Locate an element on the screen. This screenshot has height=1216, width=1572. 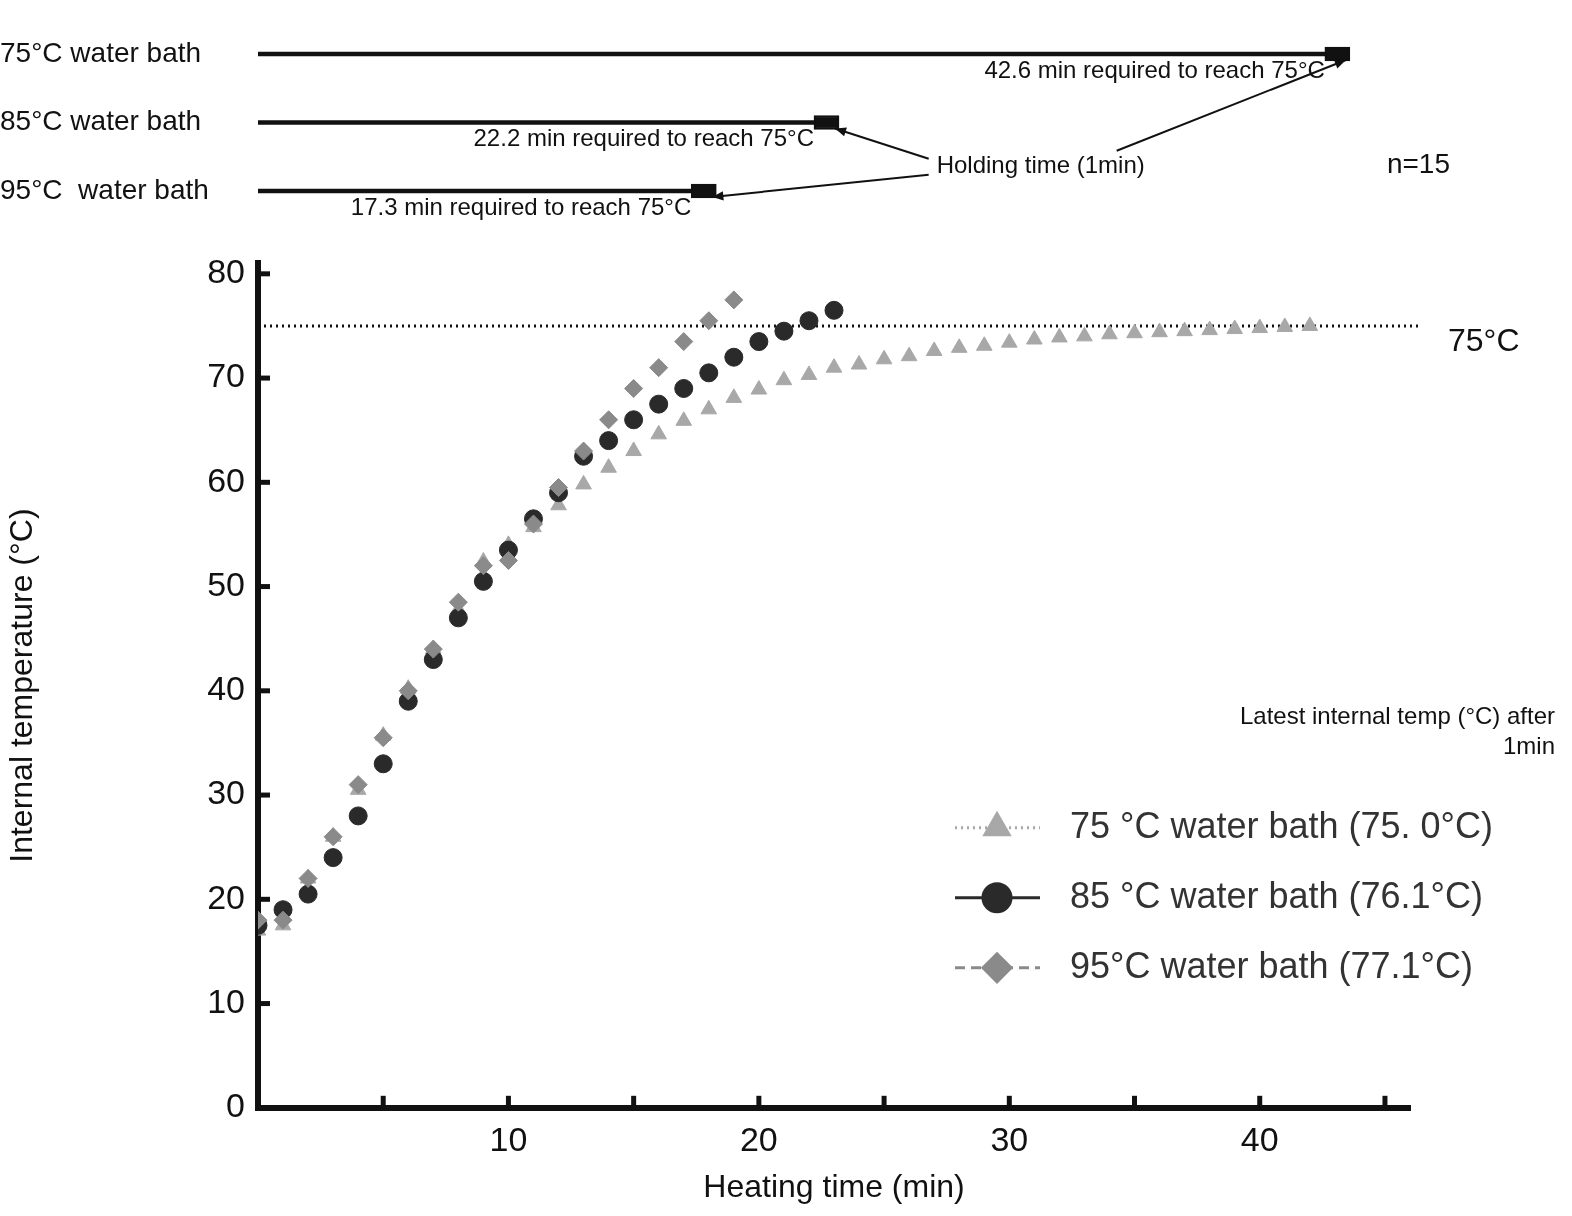
legend-label: 95°C water bath (77.1°C) is located at coordinates (1271, 965).